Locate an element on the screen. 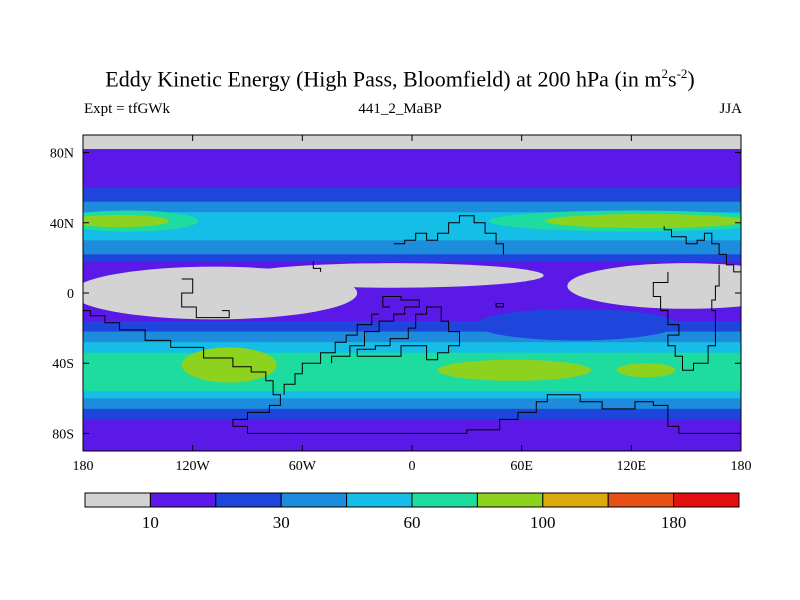 Image resolution: width=800 pixels, height=600 pixels. coastline-india is located at coordinates (499, 305).